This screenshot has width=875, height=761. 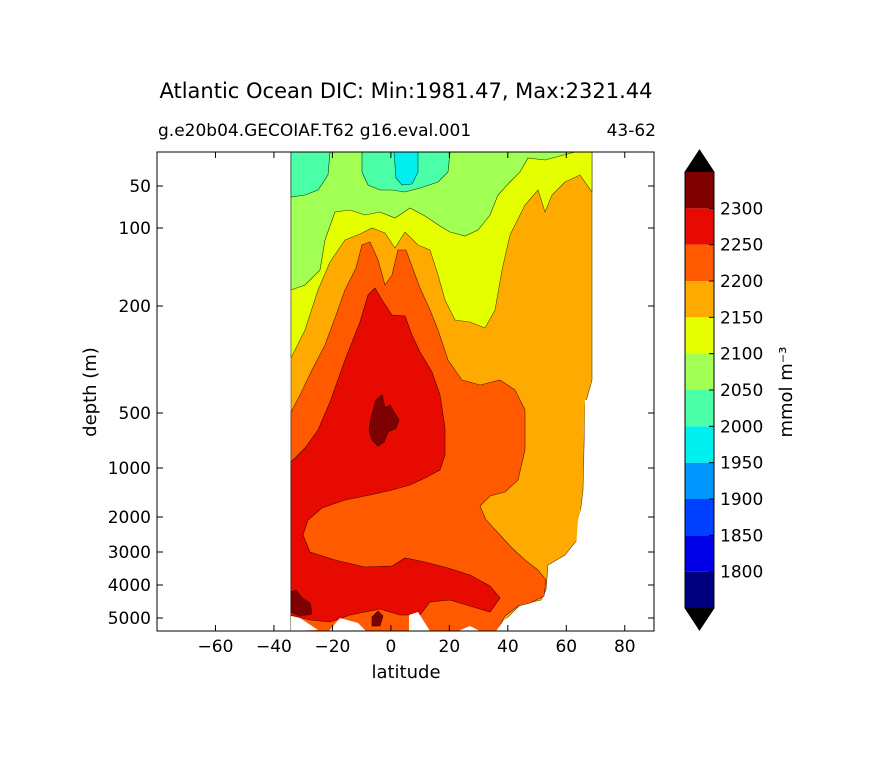 I want to click on x-tick-label: 20, so click(x=450, y=647).